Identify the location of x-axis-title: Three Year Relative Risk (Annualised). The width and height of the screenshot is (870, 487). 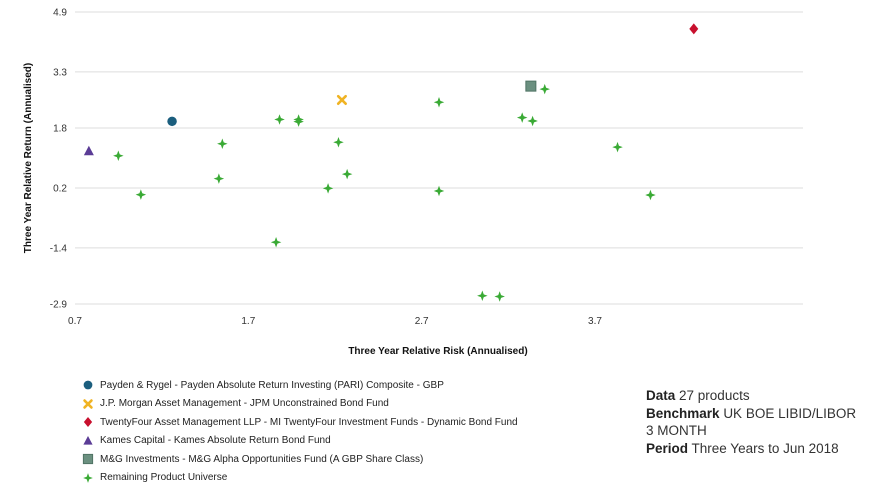
(437, 351).